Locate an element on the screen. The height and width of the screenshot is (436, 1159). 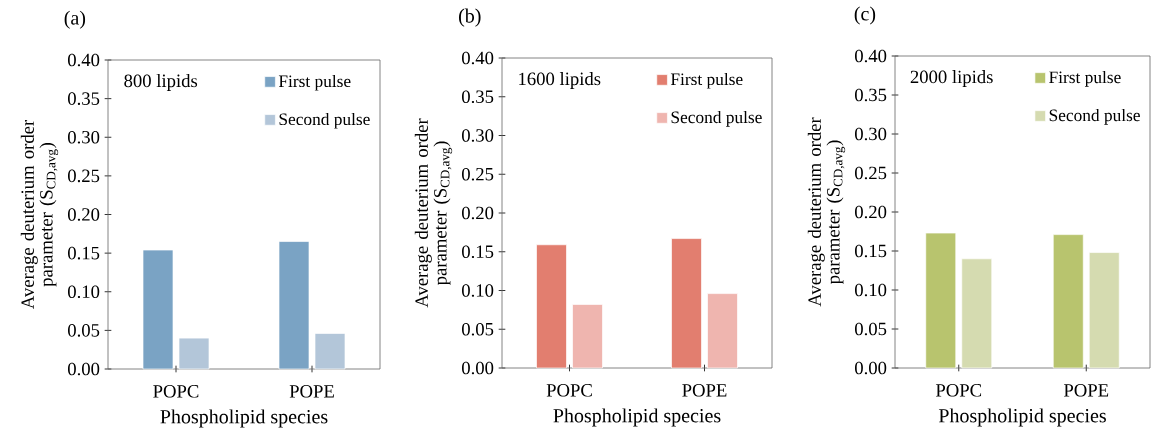
annotation: 1600 lipids is located at coordinates (560, 80).